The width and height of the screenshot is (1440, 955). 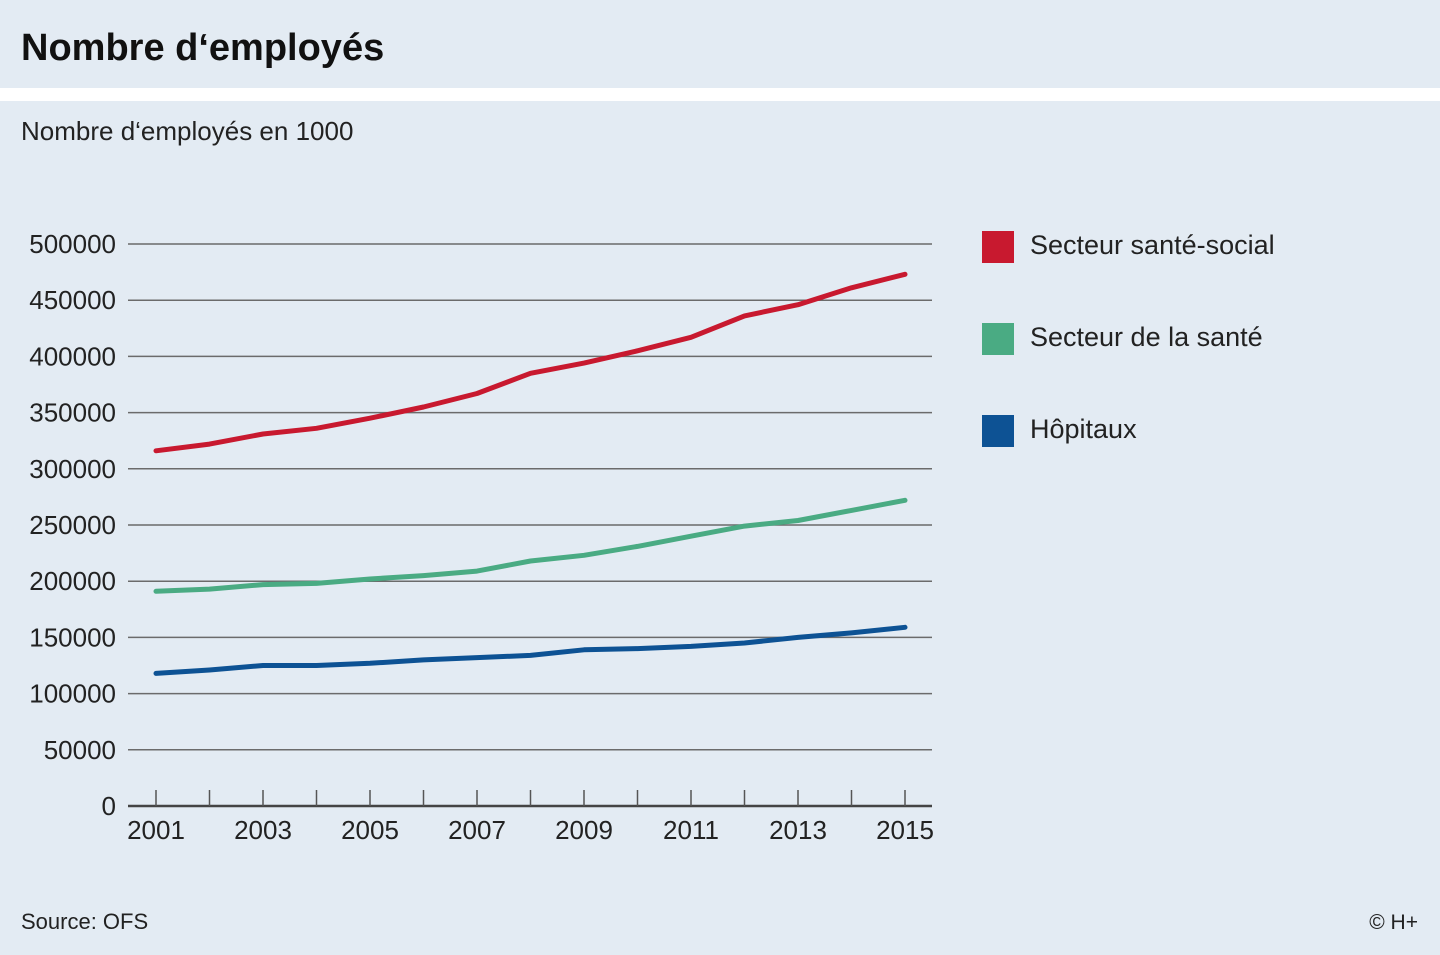 I want to click on chart-subtitle: Nombre d‘employés en 1000, so click(x=187, y=131).